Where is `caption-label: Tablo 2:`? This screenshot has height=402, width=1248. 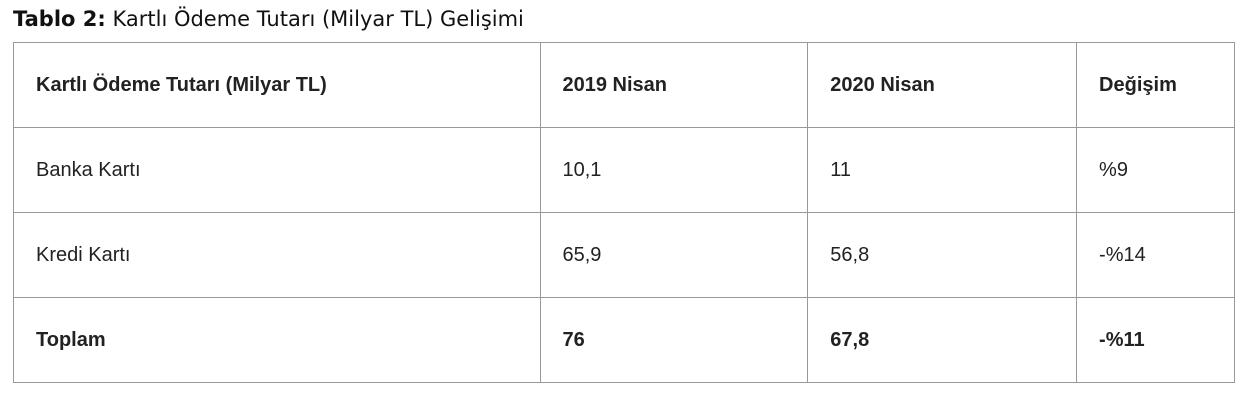 caption-label: Tablo 2: is located at coordinates (59, 19).